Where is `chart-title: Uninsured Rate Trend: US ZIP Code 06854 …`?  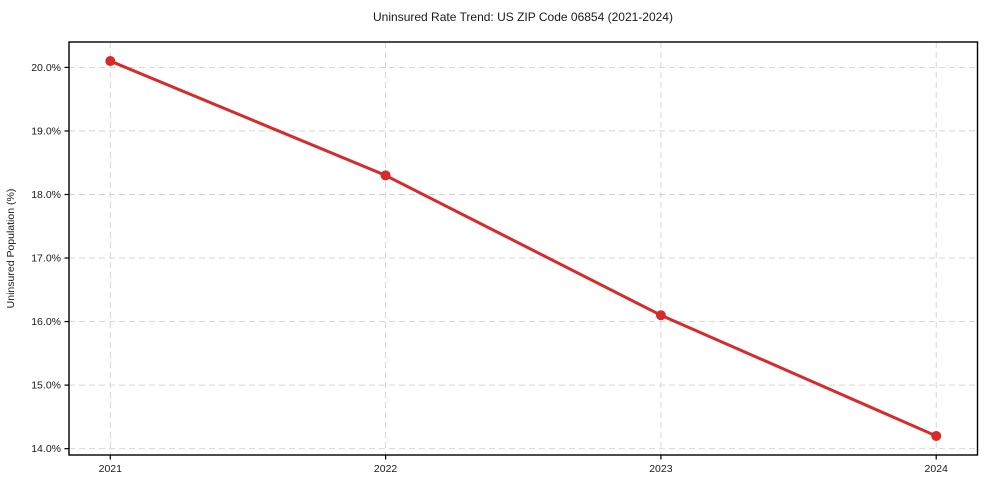
chart-title: Uninsured Rate Trend: US ZIP Code 06854 … is located at coordinates (523, 17).